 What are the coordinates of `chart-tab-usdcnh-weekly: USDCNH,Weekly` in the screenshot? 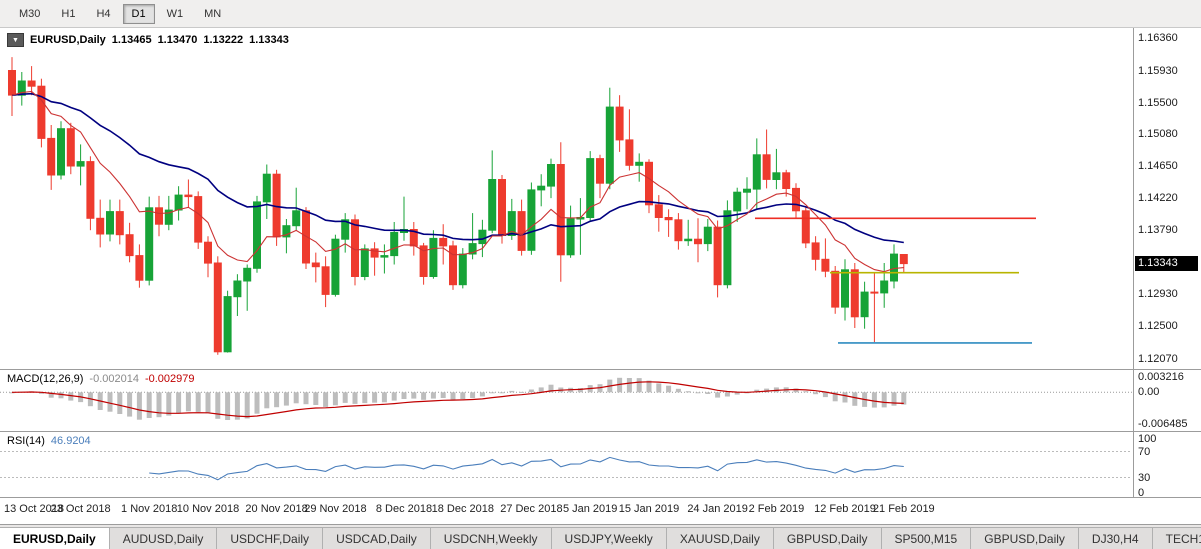 It's located at (490, 538).